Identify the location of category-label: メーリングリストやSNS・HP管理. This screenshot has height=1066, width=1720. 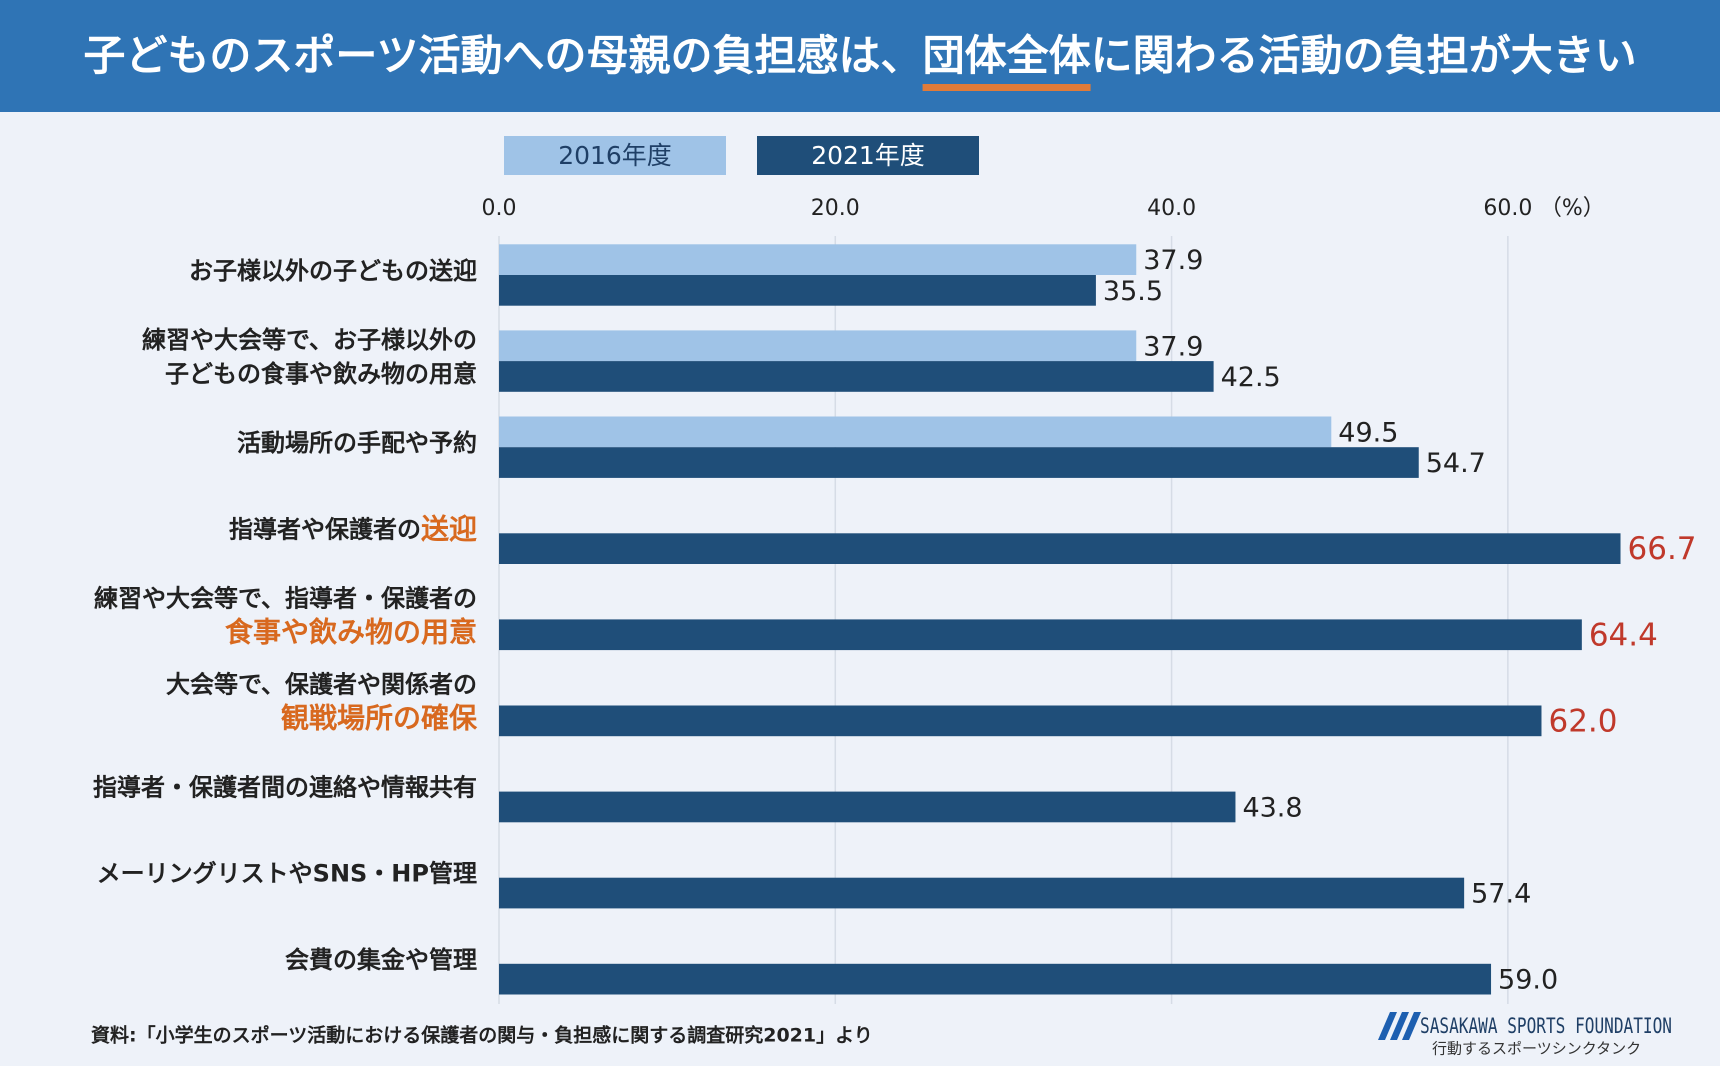
(287, 874).